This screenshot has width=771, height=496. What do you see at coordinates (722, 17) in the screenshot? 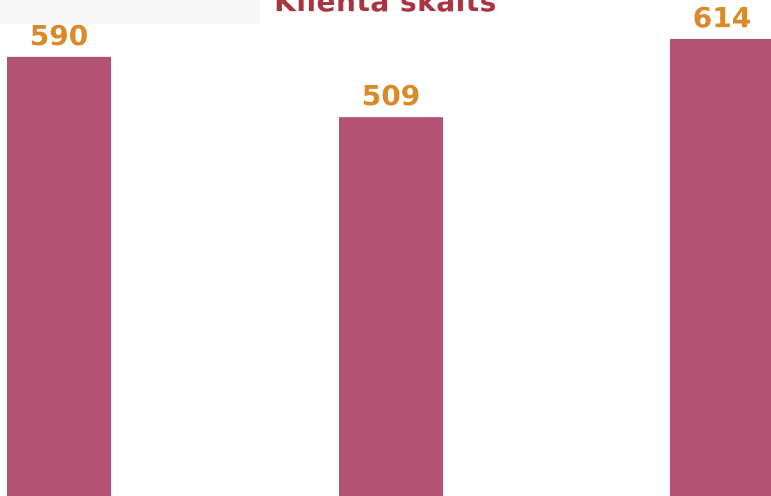
I see `bar-value-label-3: 614` at bounding box center [722, 17].